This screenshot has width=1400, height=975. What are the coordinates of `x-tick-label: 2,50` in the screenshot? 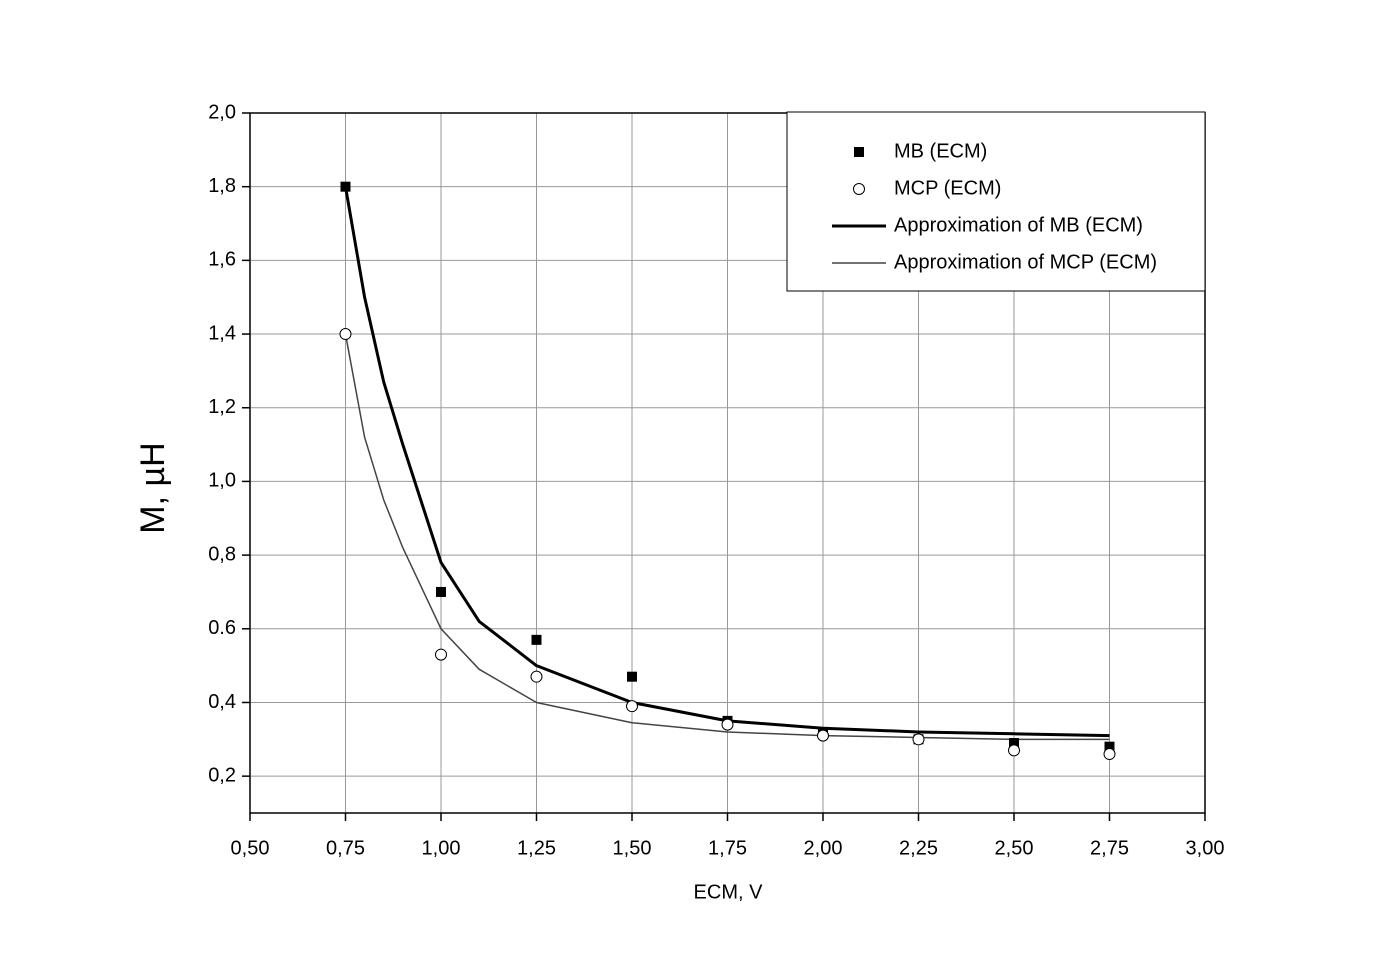 It's located at (1014, 848).